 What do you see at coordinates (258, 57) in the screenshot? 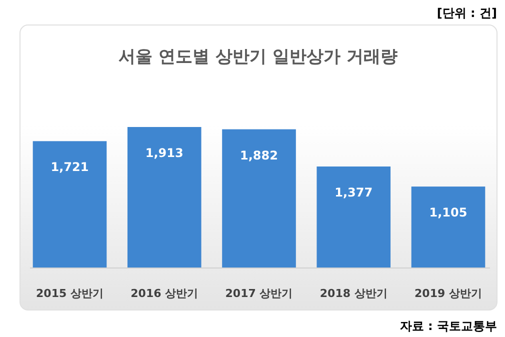
I see `chart-title: 서울 연도별 상반기 일반상가 거래량` at bounding box center [258, 57].